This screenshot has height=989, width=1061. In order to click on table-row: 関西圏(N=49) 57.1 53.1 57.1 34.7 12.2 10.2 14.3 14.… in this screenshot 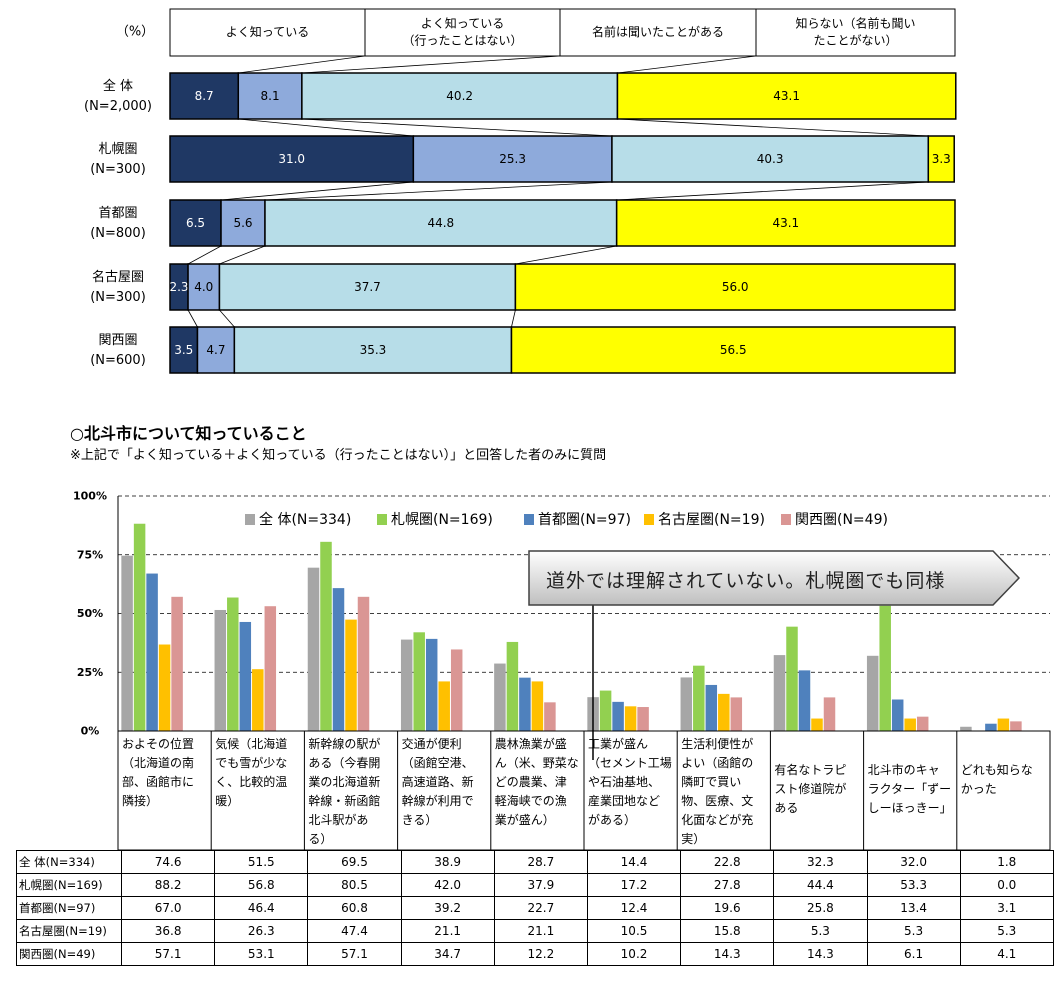, I will do `click(535, 954)`.